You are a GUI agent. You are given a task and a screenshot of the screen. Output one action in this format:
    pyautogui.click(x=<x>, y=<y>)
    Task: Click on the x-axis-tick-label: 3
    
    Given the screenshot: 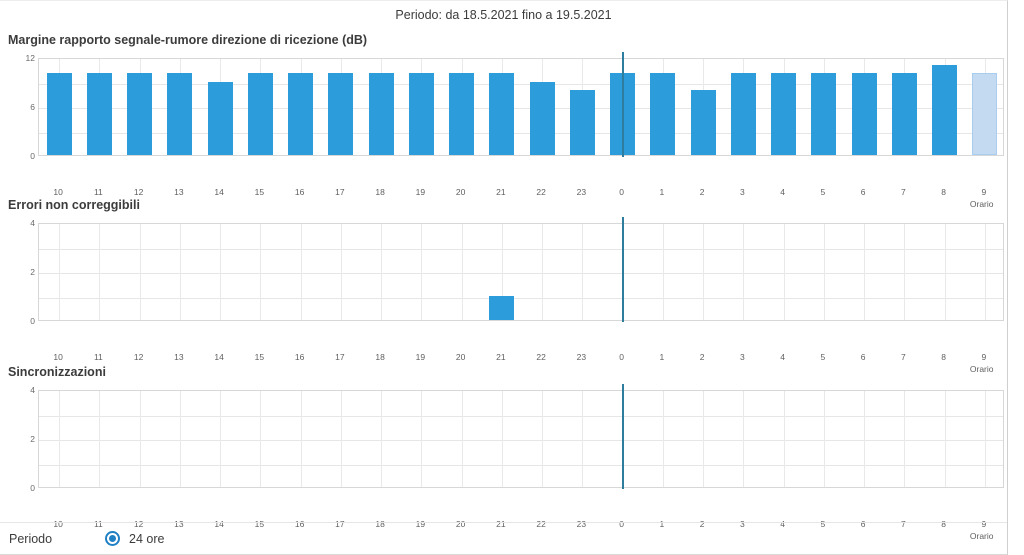 What is the action you would take?
    pyautogui.click(x=742, y=192)
    